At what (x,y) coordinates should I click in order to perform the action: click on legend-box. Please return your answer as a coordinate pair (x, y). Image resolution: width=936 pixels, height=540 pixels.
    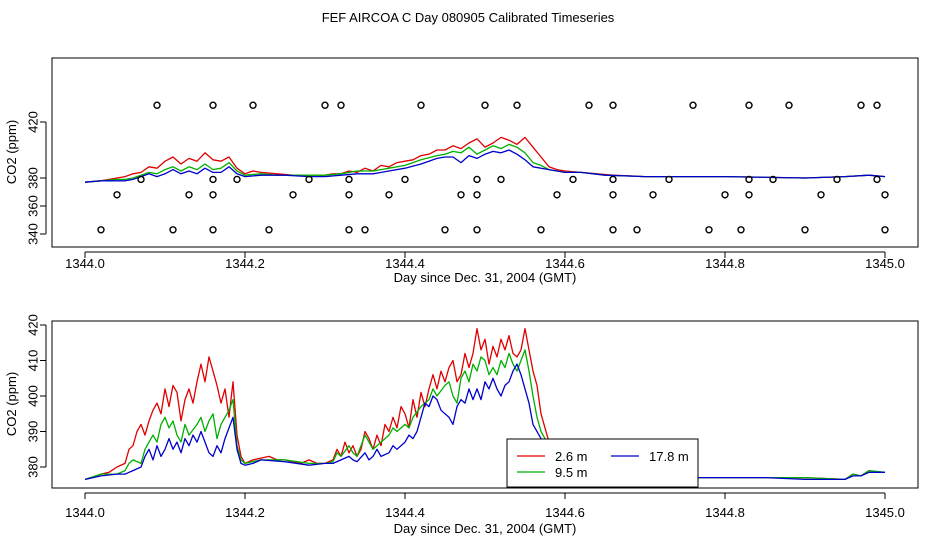
    Looking at the image, I should click on (602, 463).